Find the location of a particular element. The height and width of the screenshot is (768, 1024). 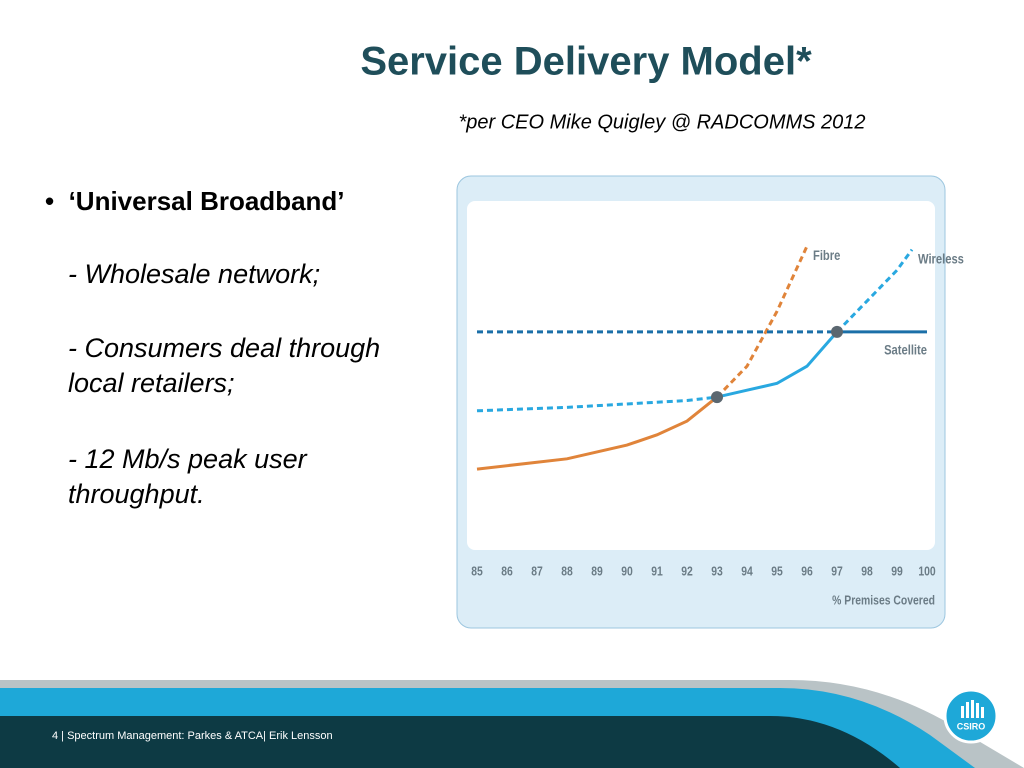

x-tick-label: 92 is located at coordinates (687, 571).